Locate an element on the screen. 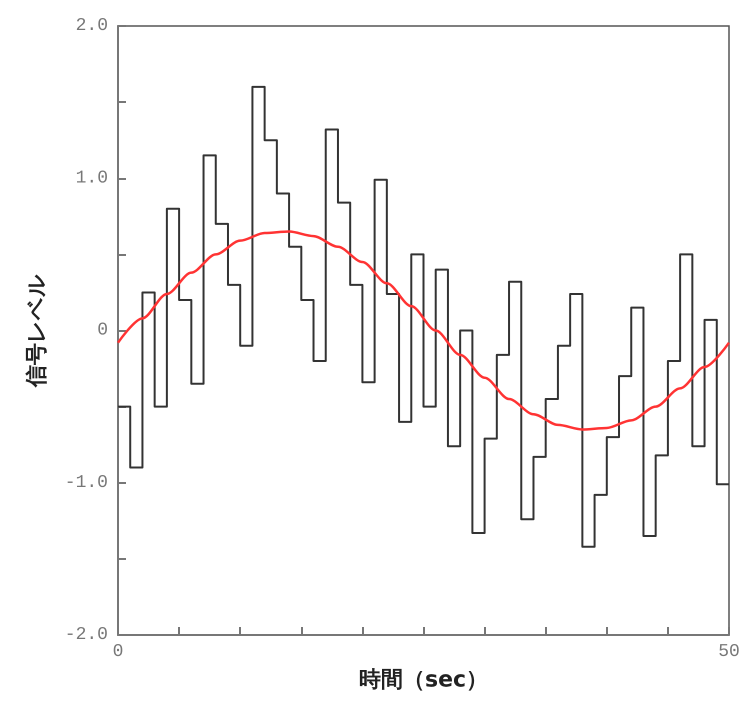  x-tick-label: 50 is located at coordinates (729, 652).